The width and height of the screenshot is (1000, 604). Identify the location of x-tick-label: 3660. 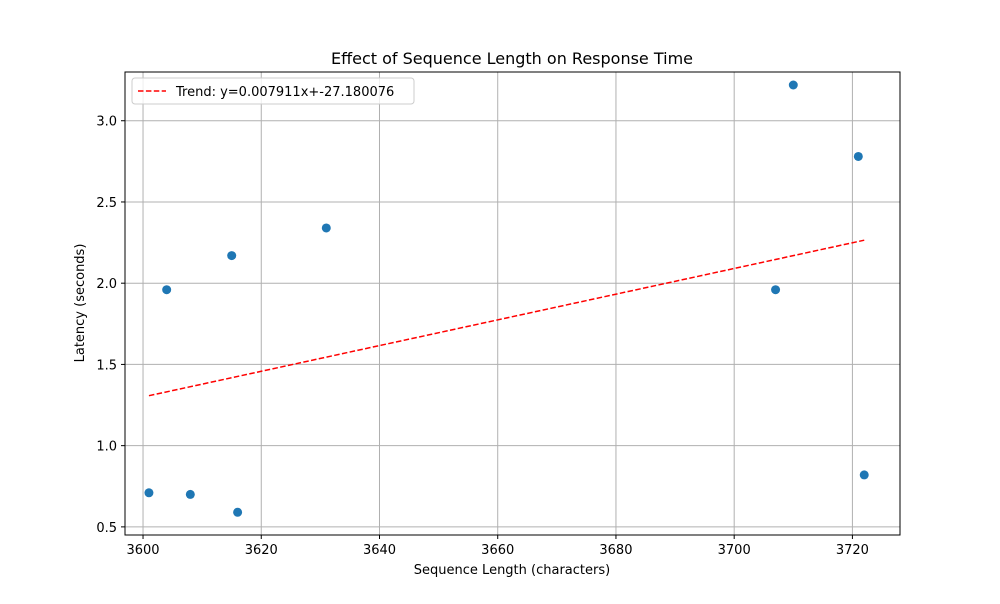
(497, 550).